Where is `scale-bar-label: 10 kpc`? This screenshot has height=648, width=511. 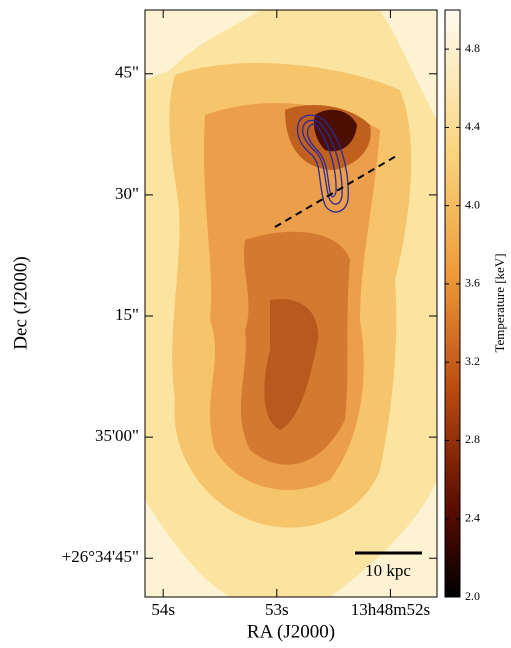 scale-bar-label: 10 kpc is located at coordinates (388, 570).